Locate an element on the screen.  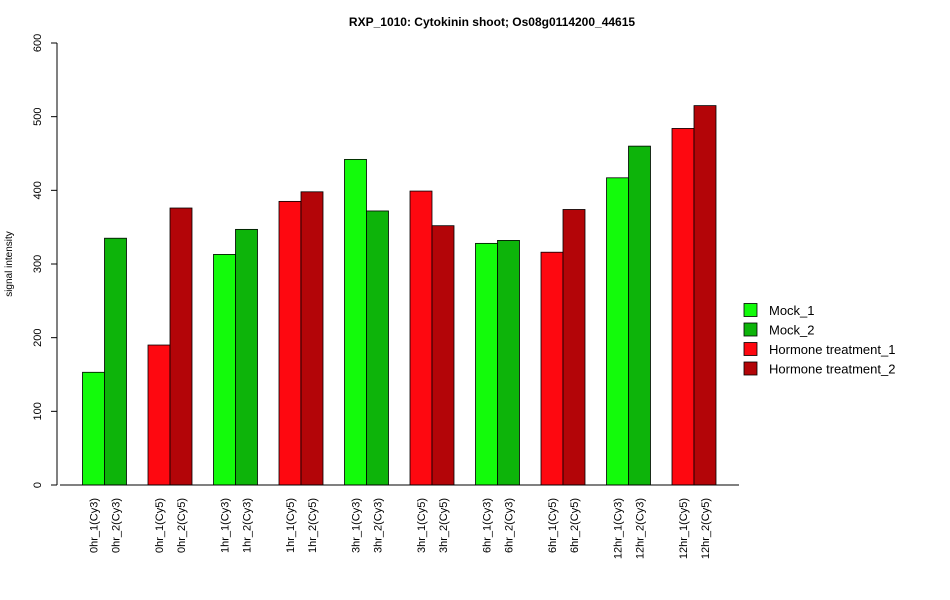
x-tick-label: 12hr_2(Cy3) is located at coordinates (641, 528).